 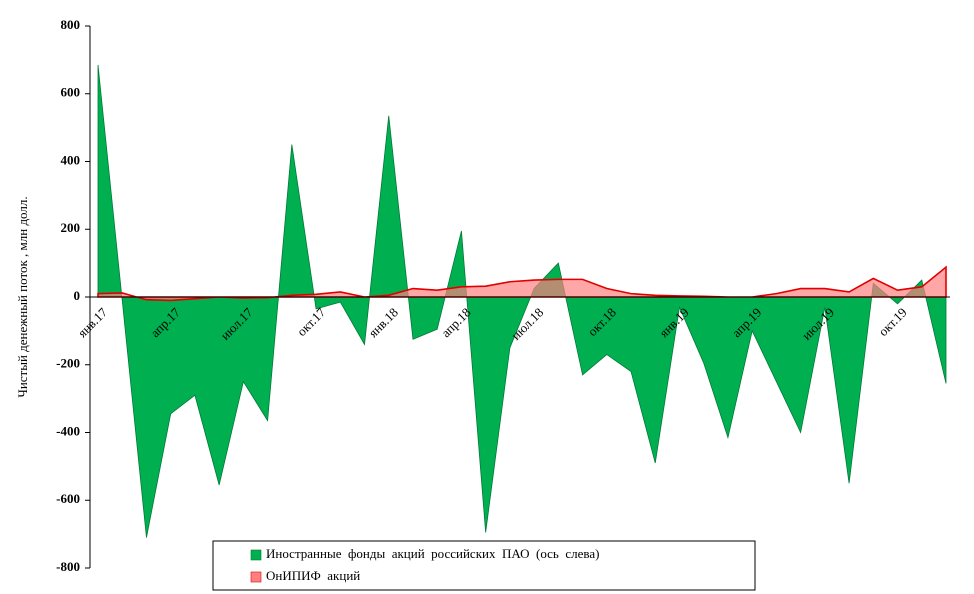 What do you see at coordinates (456, 323) in the screenshot?
I see `x-tick-label: апр.18` at bounding box center [456, 323].